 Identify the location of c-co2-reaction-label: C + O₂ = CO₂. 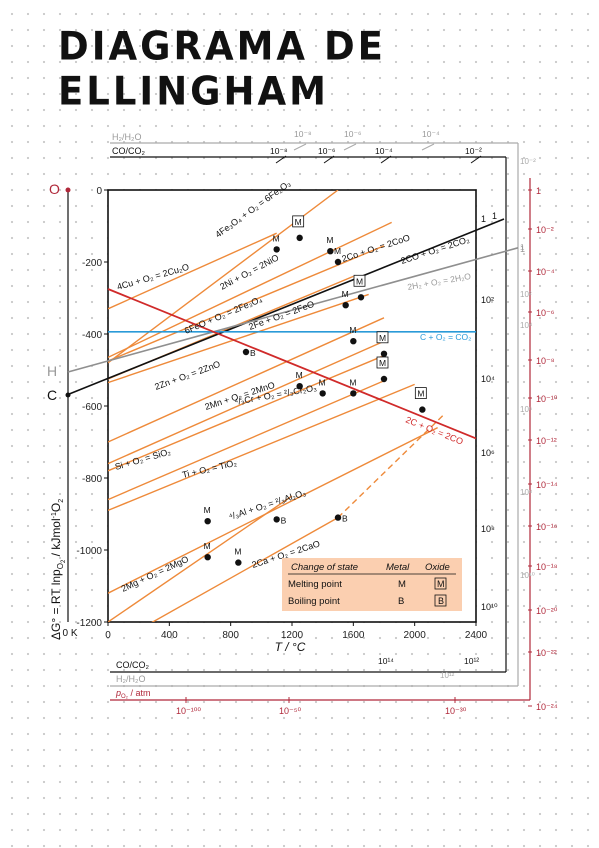
(445, 337).